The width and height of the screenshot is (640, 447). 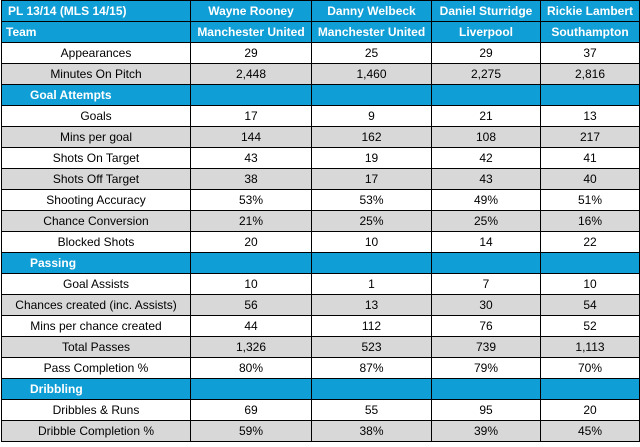 I want to click on table-row: Mins per goal 144 162 108 217, so click(x=320, y=137).